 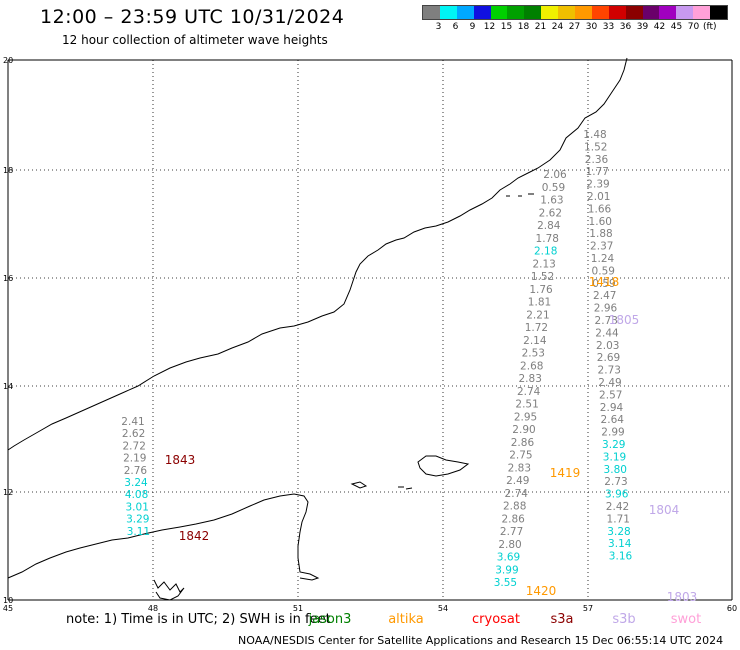 I want to click on y-tick-label: 10, so click(x=8, y=600).